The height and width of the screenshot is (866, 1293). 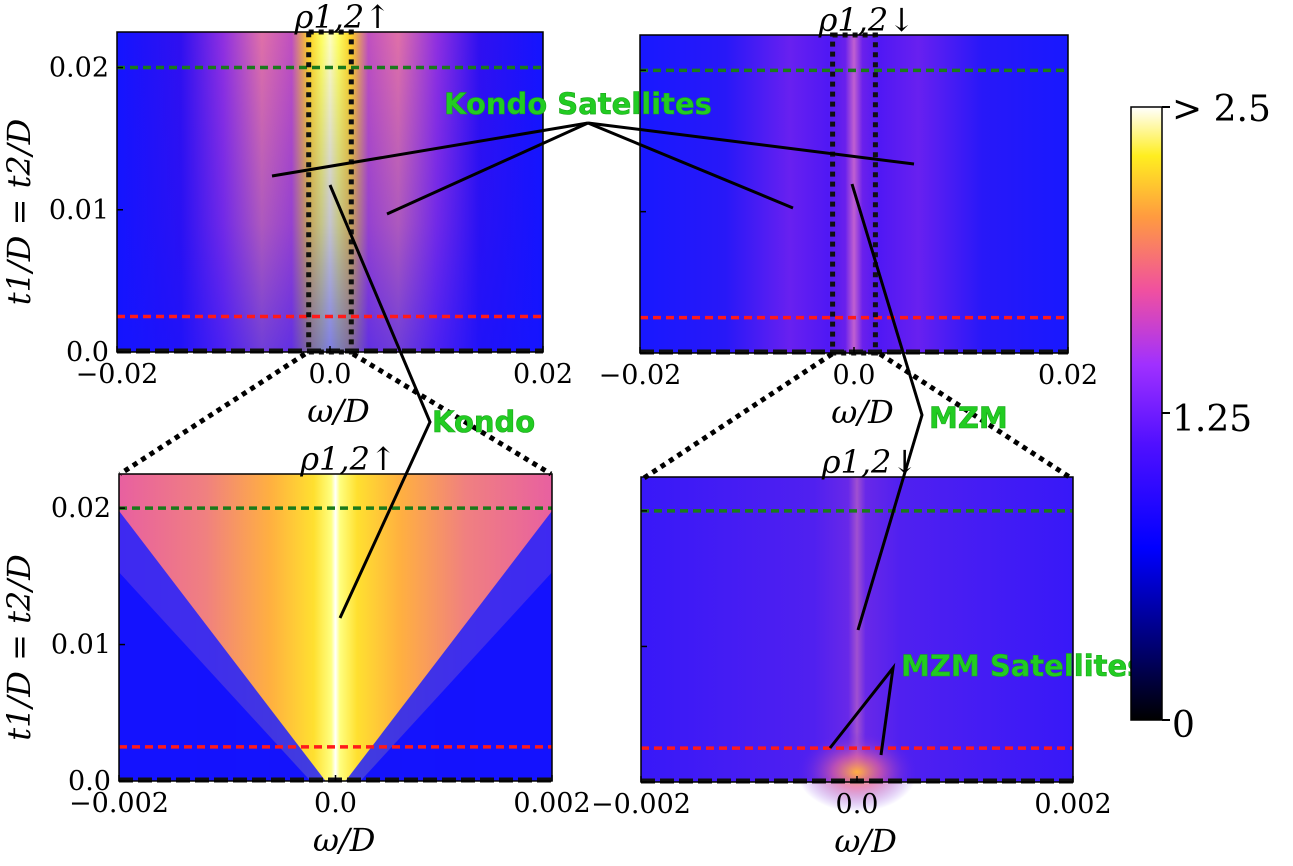 What do you see at coordinates (595, 416) in the screenshot?
I see `zoom-connectors` at bounding box center [595, 416].